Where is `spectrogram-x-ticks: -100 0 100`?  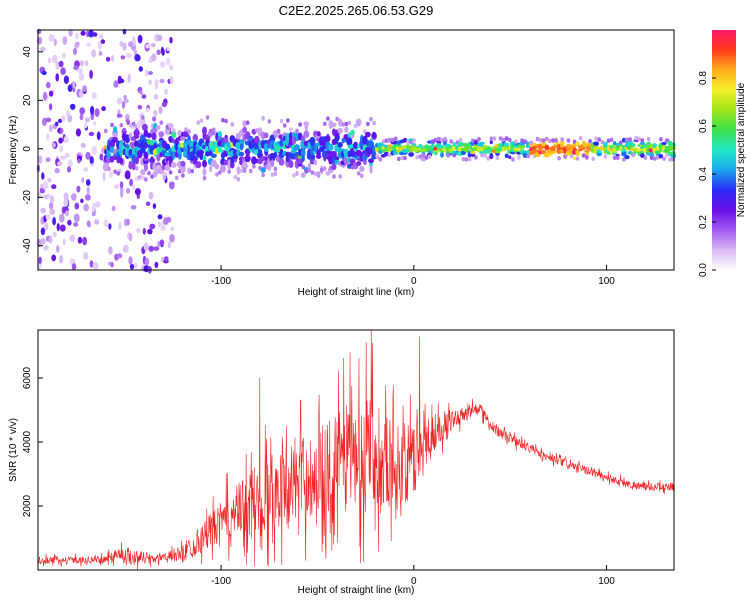 spectrogram-x-ticks: -100 0 100 is located at coordinates (413, 276).